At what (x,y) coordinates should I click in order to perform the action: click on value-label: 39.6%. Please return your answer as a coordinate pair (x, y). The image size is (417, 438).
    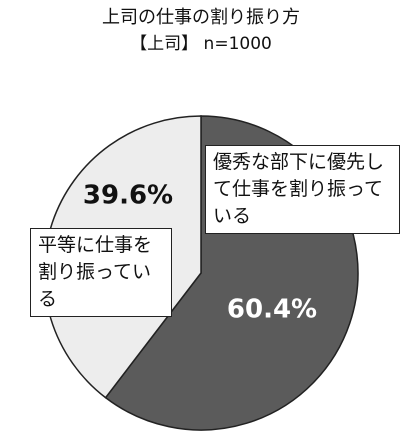
    Looking at the image, I should click on (128, 196).